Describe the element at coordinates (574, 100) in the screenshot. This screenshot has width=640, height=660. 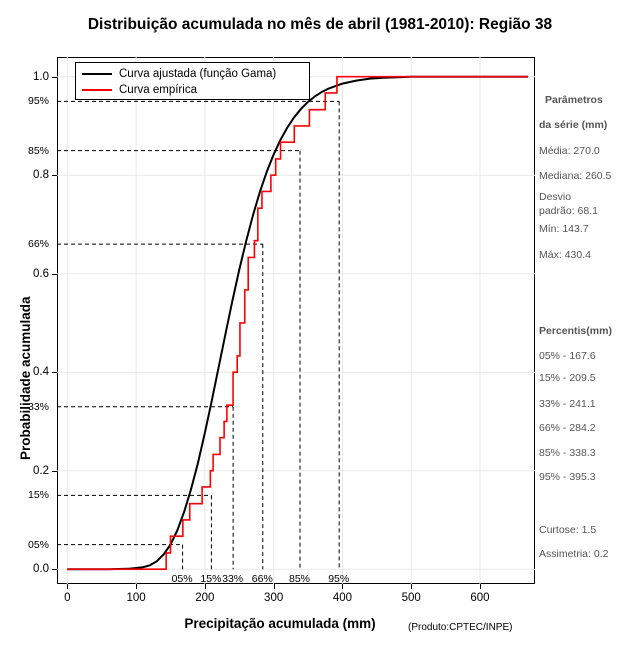
I see `params-title-line1: Parâmetros` at that location.